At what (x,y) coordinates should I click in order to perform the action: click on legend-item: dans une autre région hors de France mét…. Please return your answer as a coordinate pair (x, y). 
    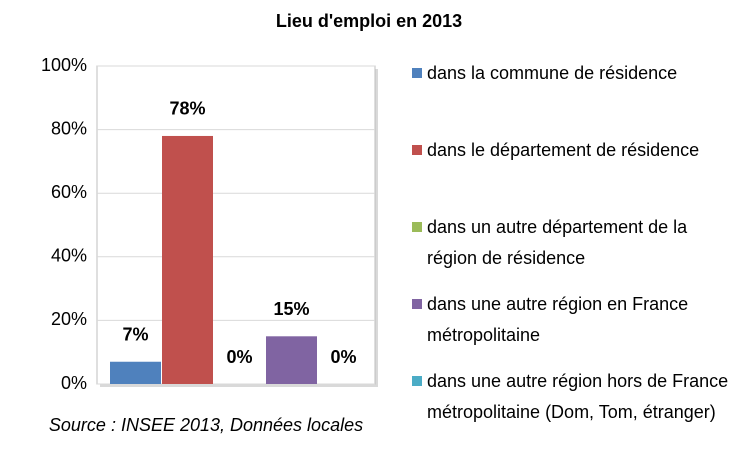
    Looking at the image, I should click on (572, 397).